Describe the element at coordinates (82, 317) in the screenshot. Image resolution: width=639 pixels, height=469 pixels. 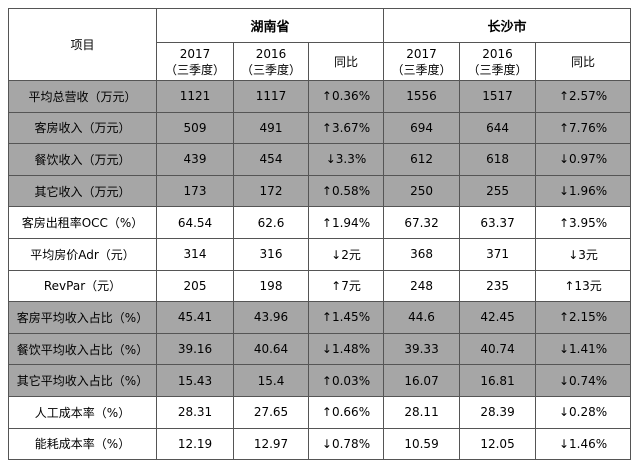
I see `row-label: 客房平均收入占比（%）` at that location.